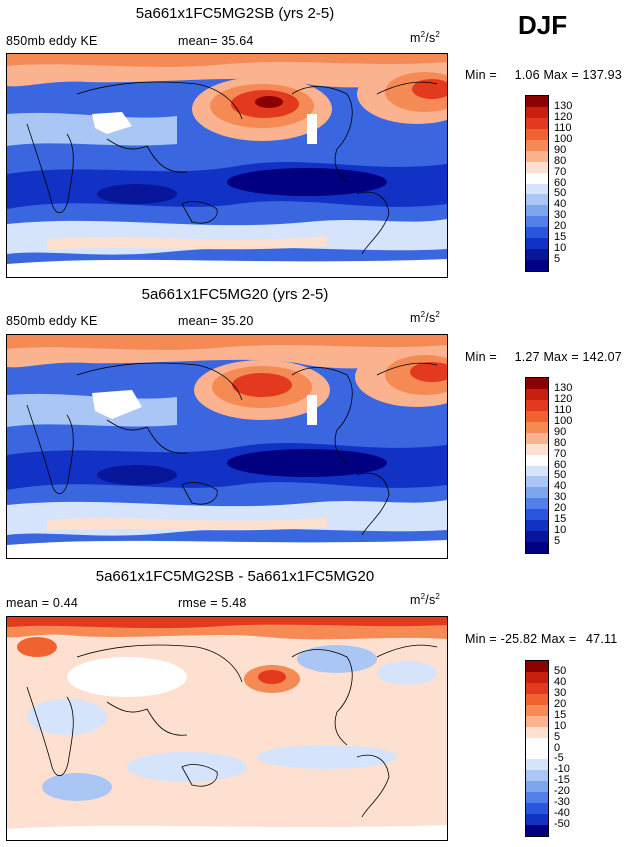 This screenshot has width=643, height=847. What do you see at coordinates (235, 13) in the screenshot?
I see `panel-1-title: 5a661x1FC5MG2SB (yrs 2-5)` at bounding box center [235, 13].